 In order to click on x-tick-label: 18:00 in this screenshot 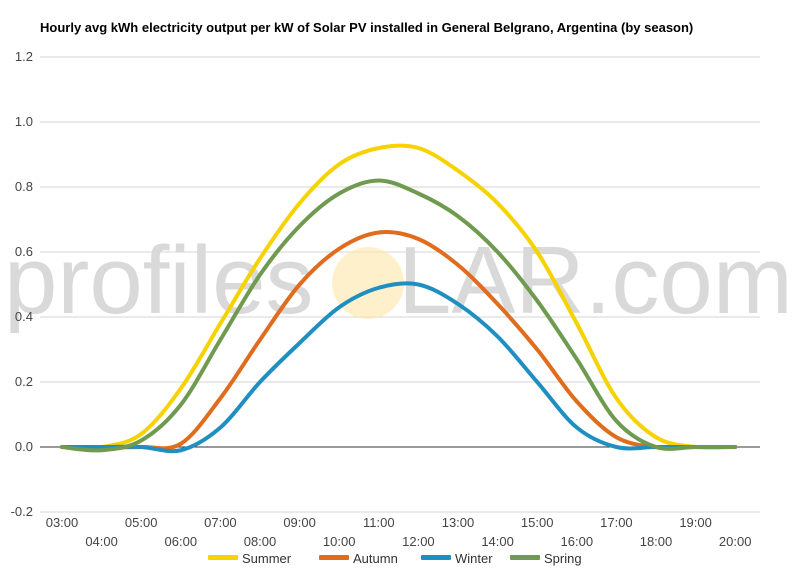, I will do `click(656, 541)`.